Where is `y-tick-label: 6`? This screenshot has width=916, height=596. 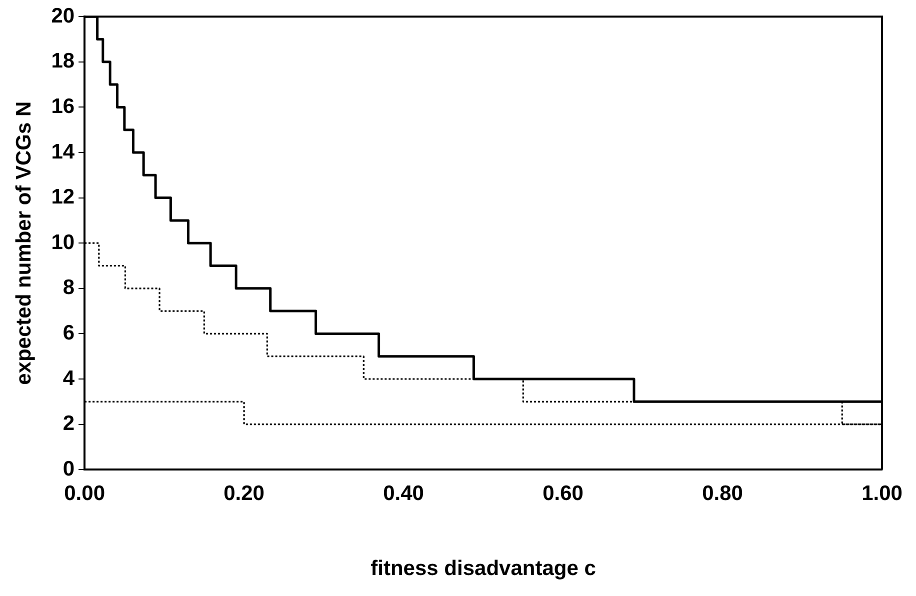 y-tick-label: 6 is located at coordinates (68, 332).